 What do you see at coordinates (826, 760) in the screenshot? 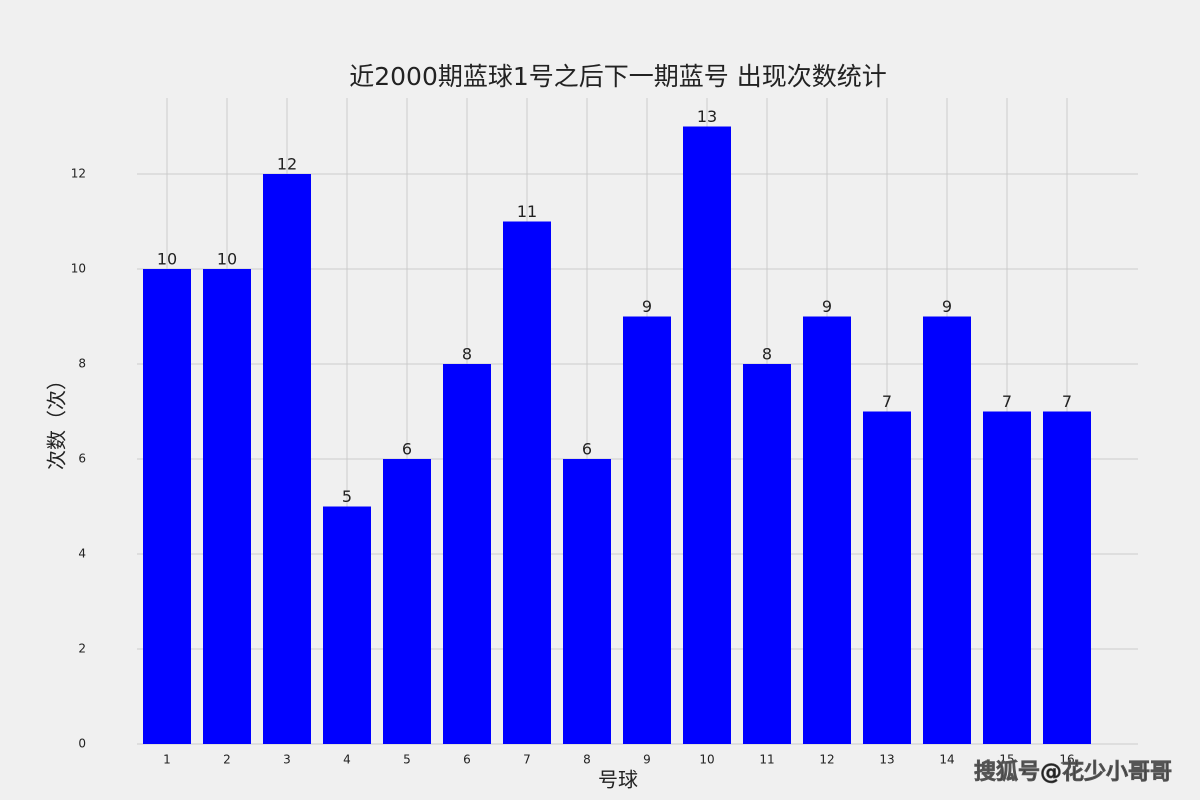
I see `x-tick-label: 12` at bounding box center [826, 760].